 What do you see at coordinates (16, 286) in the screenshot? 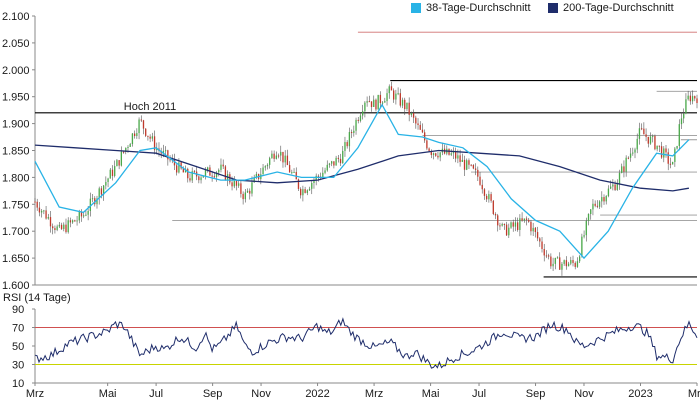
I see `price-tick-label: 1.600` at bounding box center [16, 286].